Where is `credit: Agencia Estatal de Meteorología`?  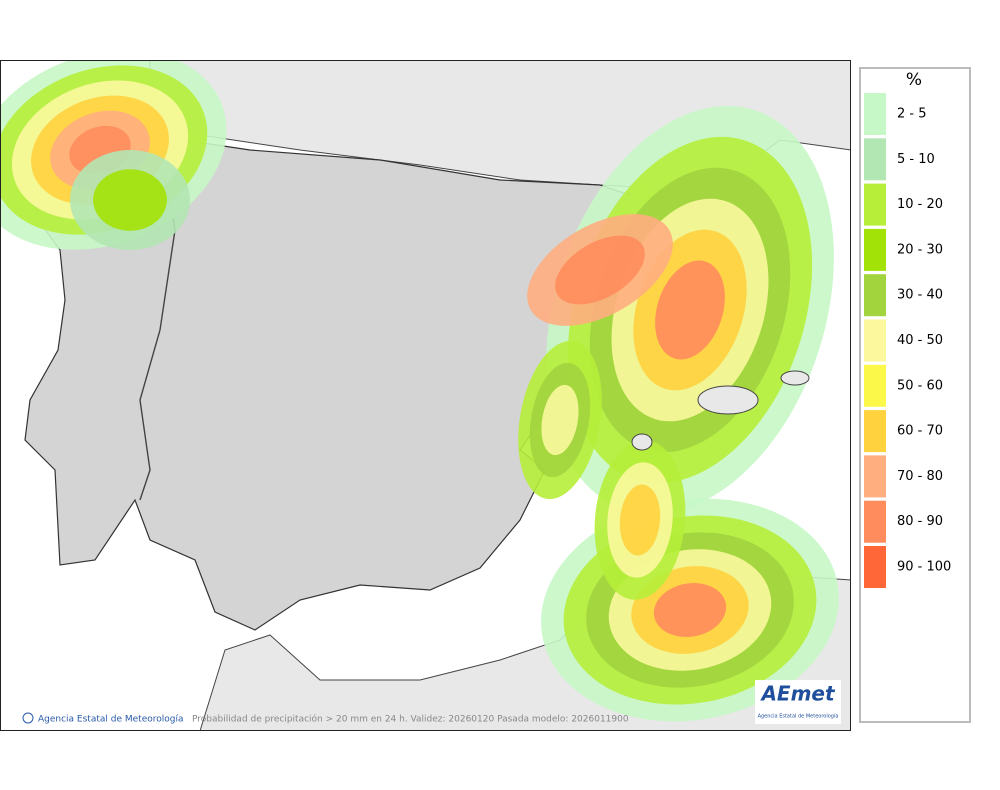
credit: Agencia Estatal de Meteorología is located at coordinates (111, 720).